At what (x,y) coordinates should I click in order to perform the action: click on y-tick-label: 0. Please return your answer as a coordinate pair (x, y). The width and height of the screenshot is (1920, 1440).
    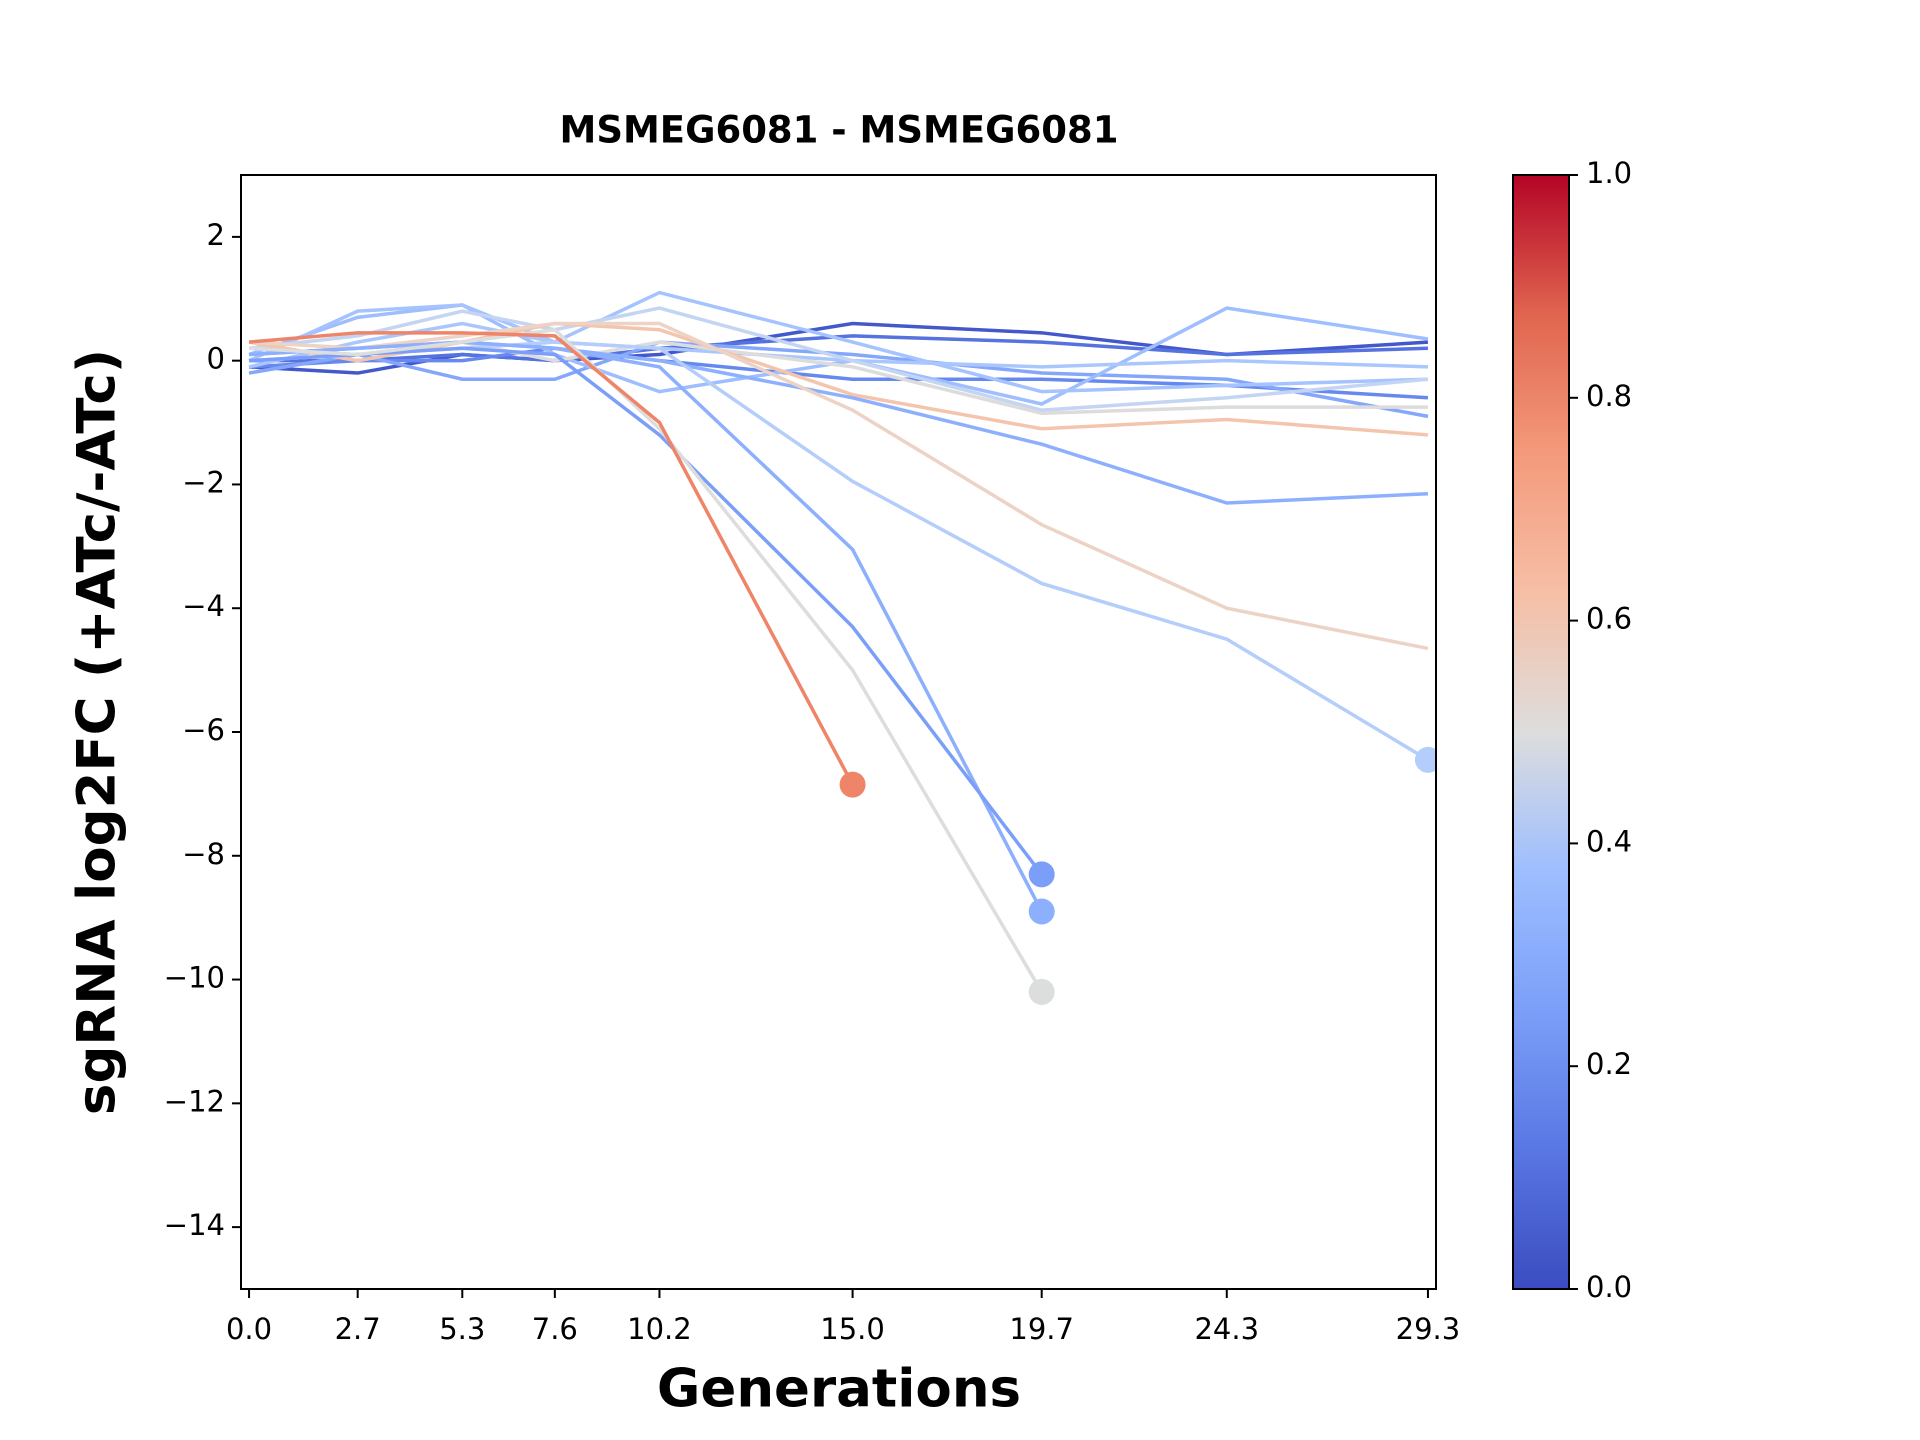
    Looking at the image, I should click on (216, 359).